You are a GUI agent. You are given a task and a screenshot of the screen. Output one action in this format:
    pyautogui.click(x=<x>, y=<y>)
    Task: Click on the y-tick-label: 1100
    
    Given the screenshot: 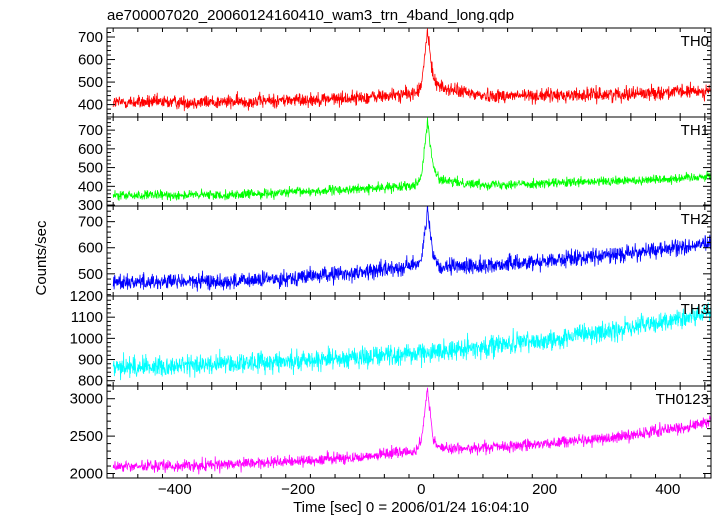 What is the action you would take?
    pyautogui.click(x=87, y=317)
    